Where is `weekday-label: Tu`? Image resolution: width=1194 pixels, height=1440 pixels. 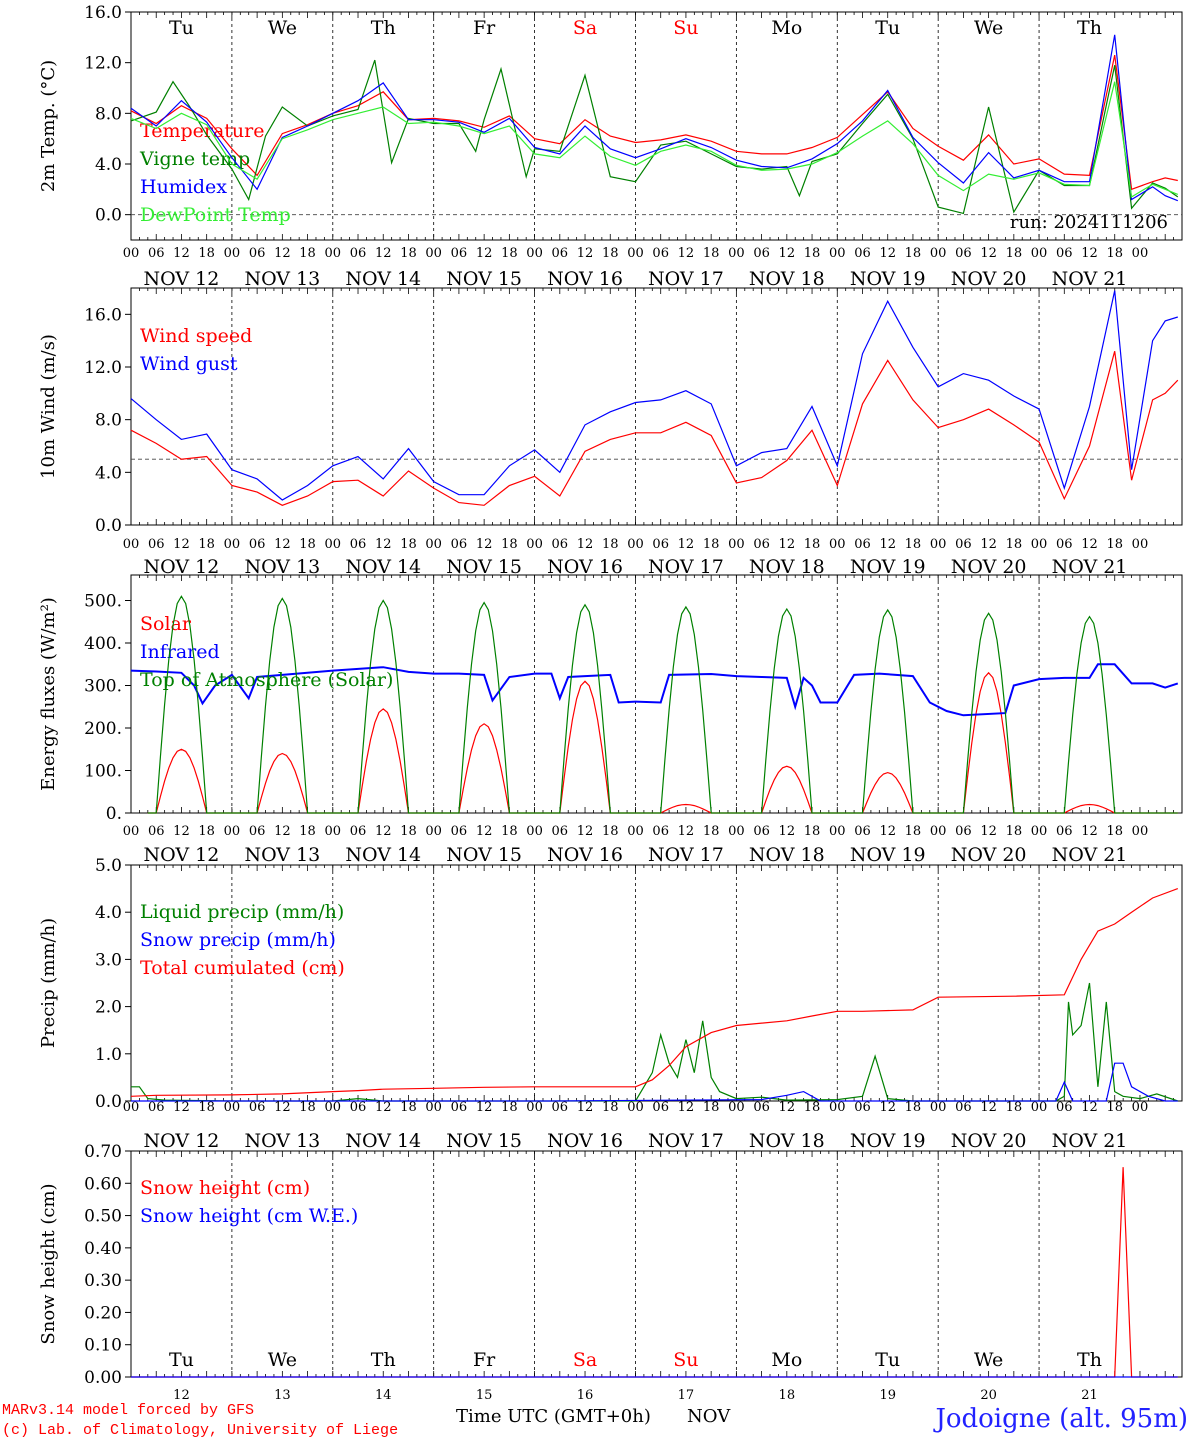 weekday-label: Tu is located at coordinates (181, 1360).